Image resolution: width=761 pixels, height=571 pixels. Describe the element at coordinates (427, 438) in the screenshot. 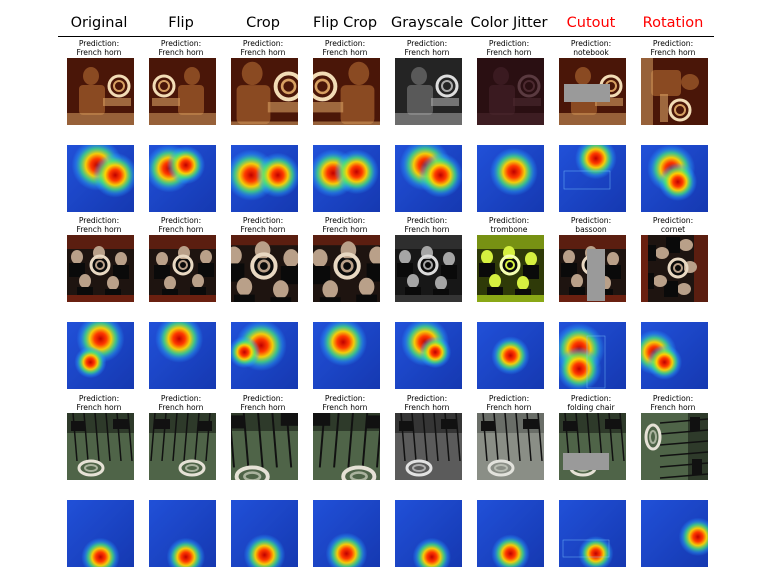

I see `example-3-grayscale-cell: Prediction: French horn` at that location.